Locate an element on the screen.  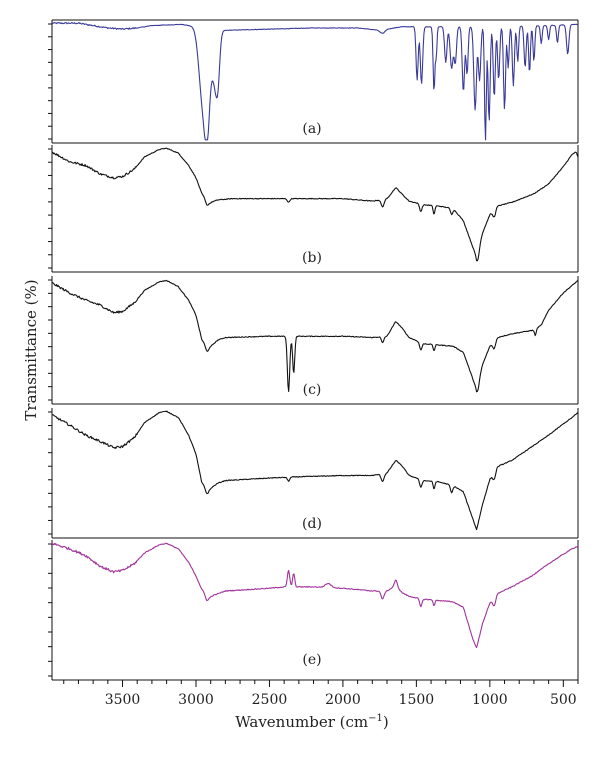
panel-label: (b) is located at coordinates (312, 258).